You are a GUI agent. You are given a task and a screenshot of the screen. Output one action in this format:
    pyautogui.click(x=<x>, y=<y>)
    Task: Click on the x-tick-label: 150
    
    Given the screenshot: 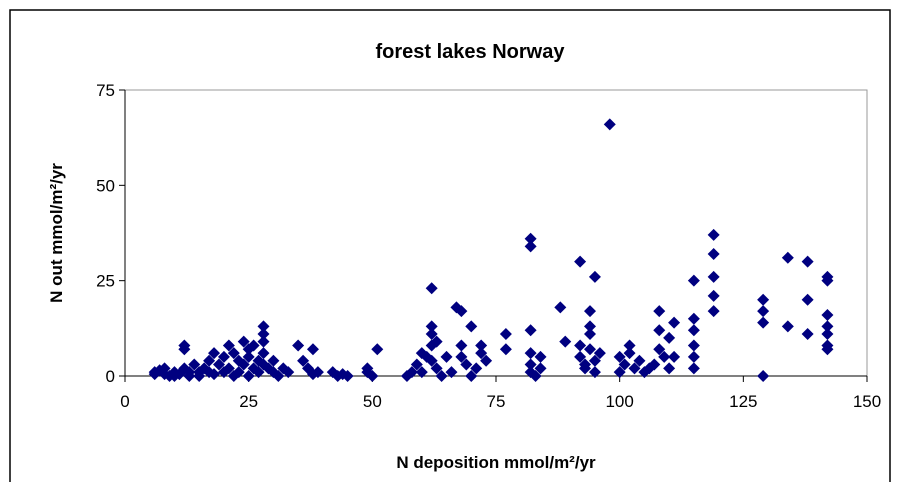 What is the action you would take?
    pyautogui.click(x=867, y=401)
    